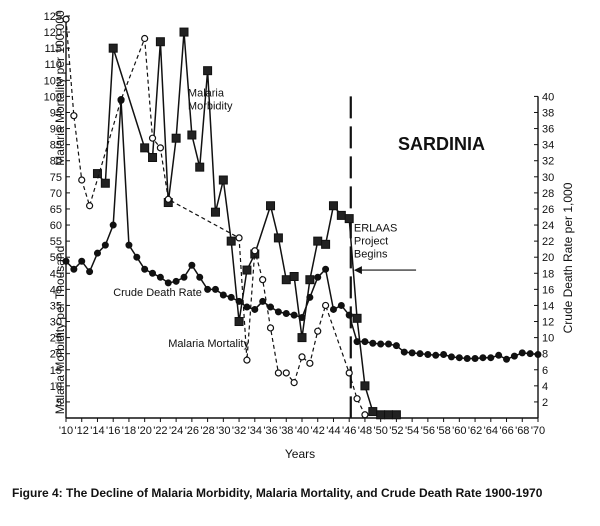 Image resolution: width=600 pixels, height=526 pixels. I want to click on left-tick-label: 85, so click(56, 146).